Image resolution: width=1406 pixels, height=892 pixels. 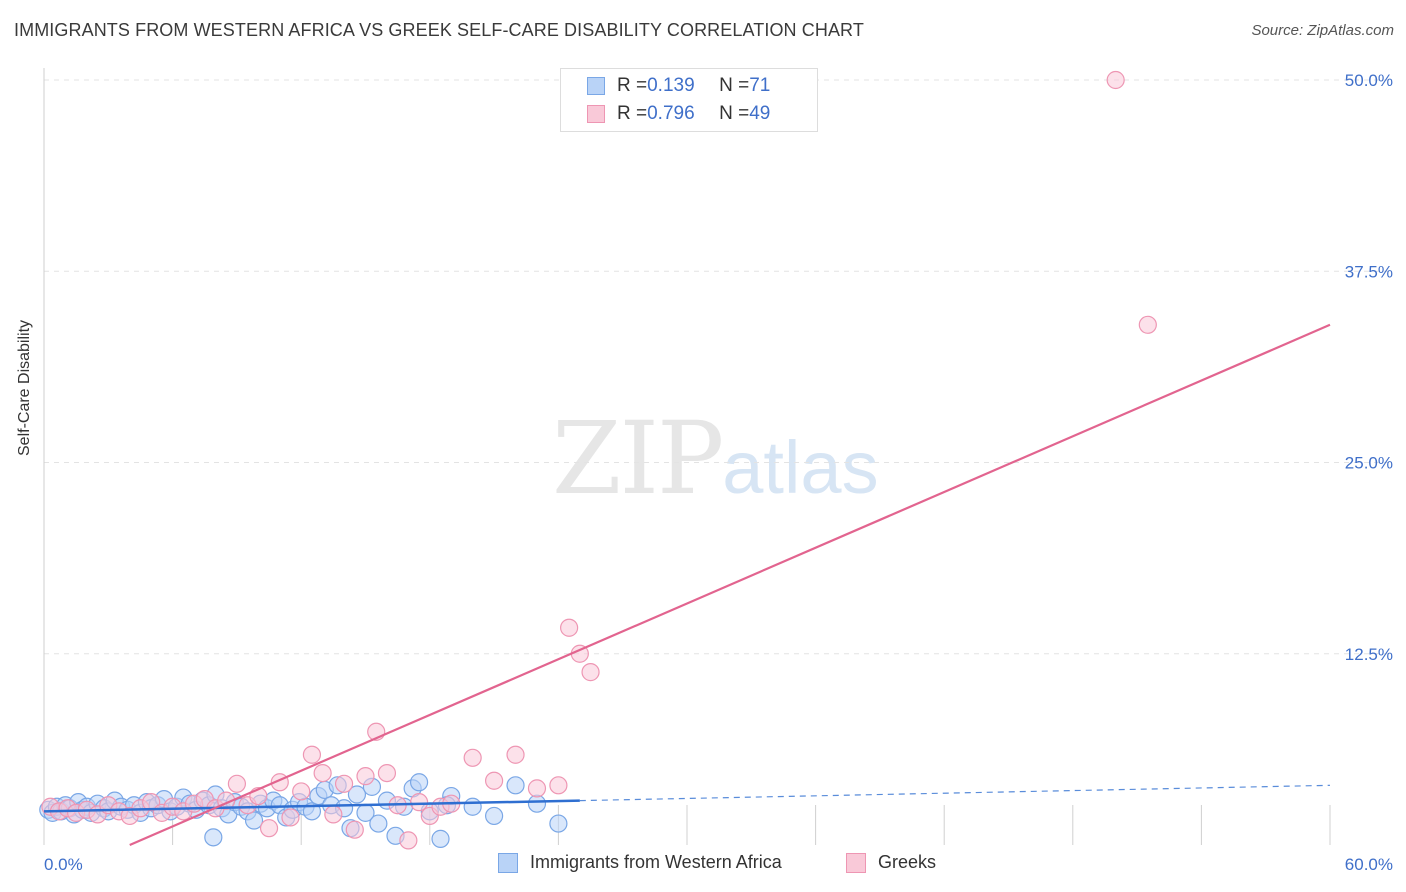 I want to click on y-tick-label: 25.0%, so click(x=1369, y=463).